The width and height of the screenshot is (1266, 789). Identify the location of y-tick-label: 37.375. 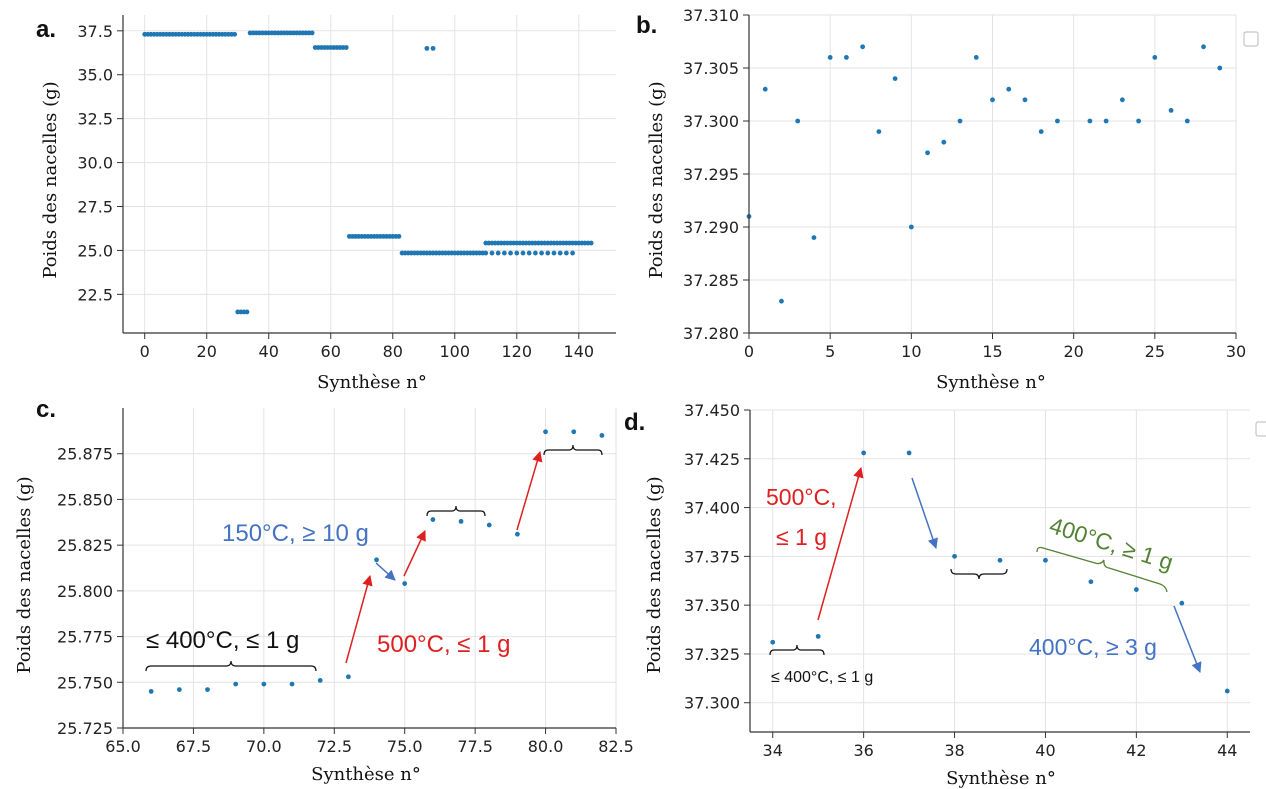
(712, 556).